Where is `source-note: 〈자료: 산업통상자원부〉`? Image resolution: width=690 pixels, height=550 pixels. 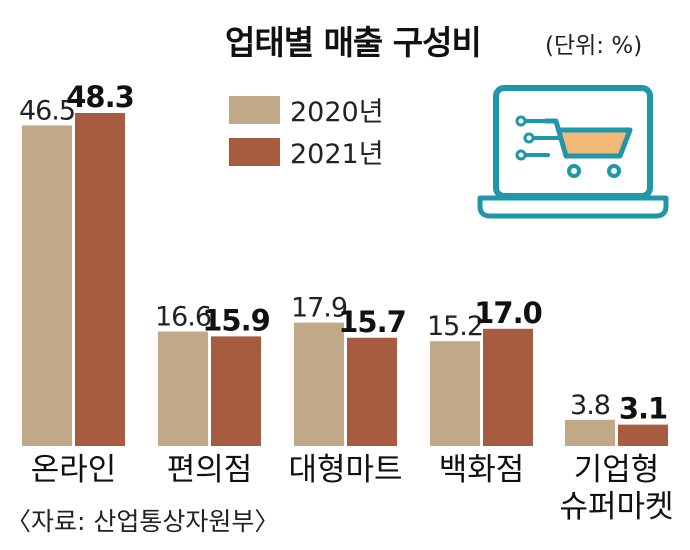
source-note: 〈자료: 산업통상자원부〉 is located at coordinates (142, 521).